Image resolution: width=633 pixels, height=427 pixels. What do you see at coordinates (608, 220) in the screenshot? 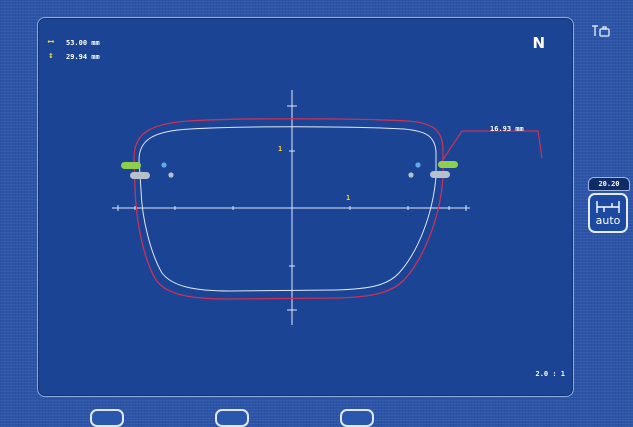
I see `auto-button-label: auto` at bounding box center [608, 220].